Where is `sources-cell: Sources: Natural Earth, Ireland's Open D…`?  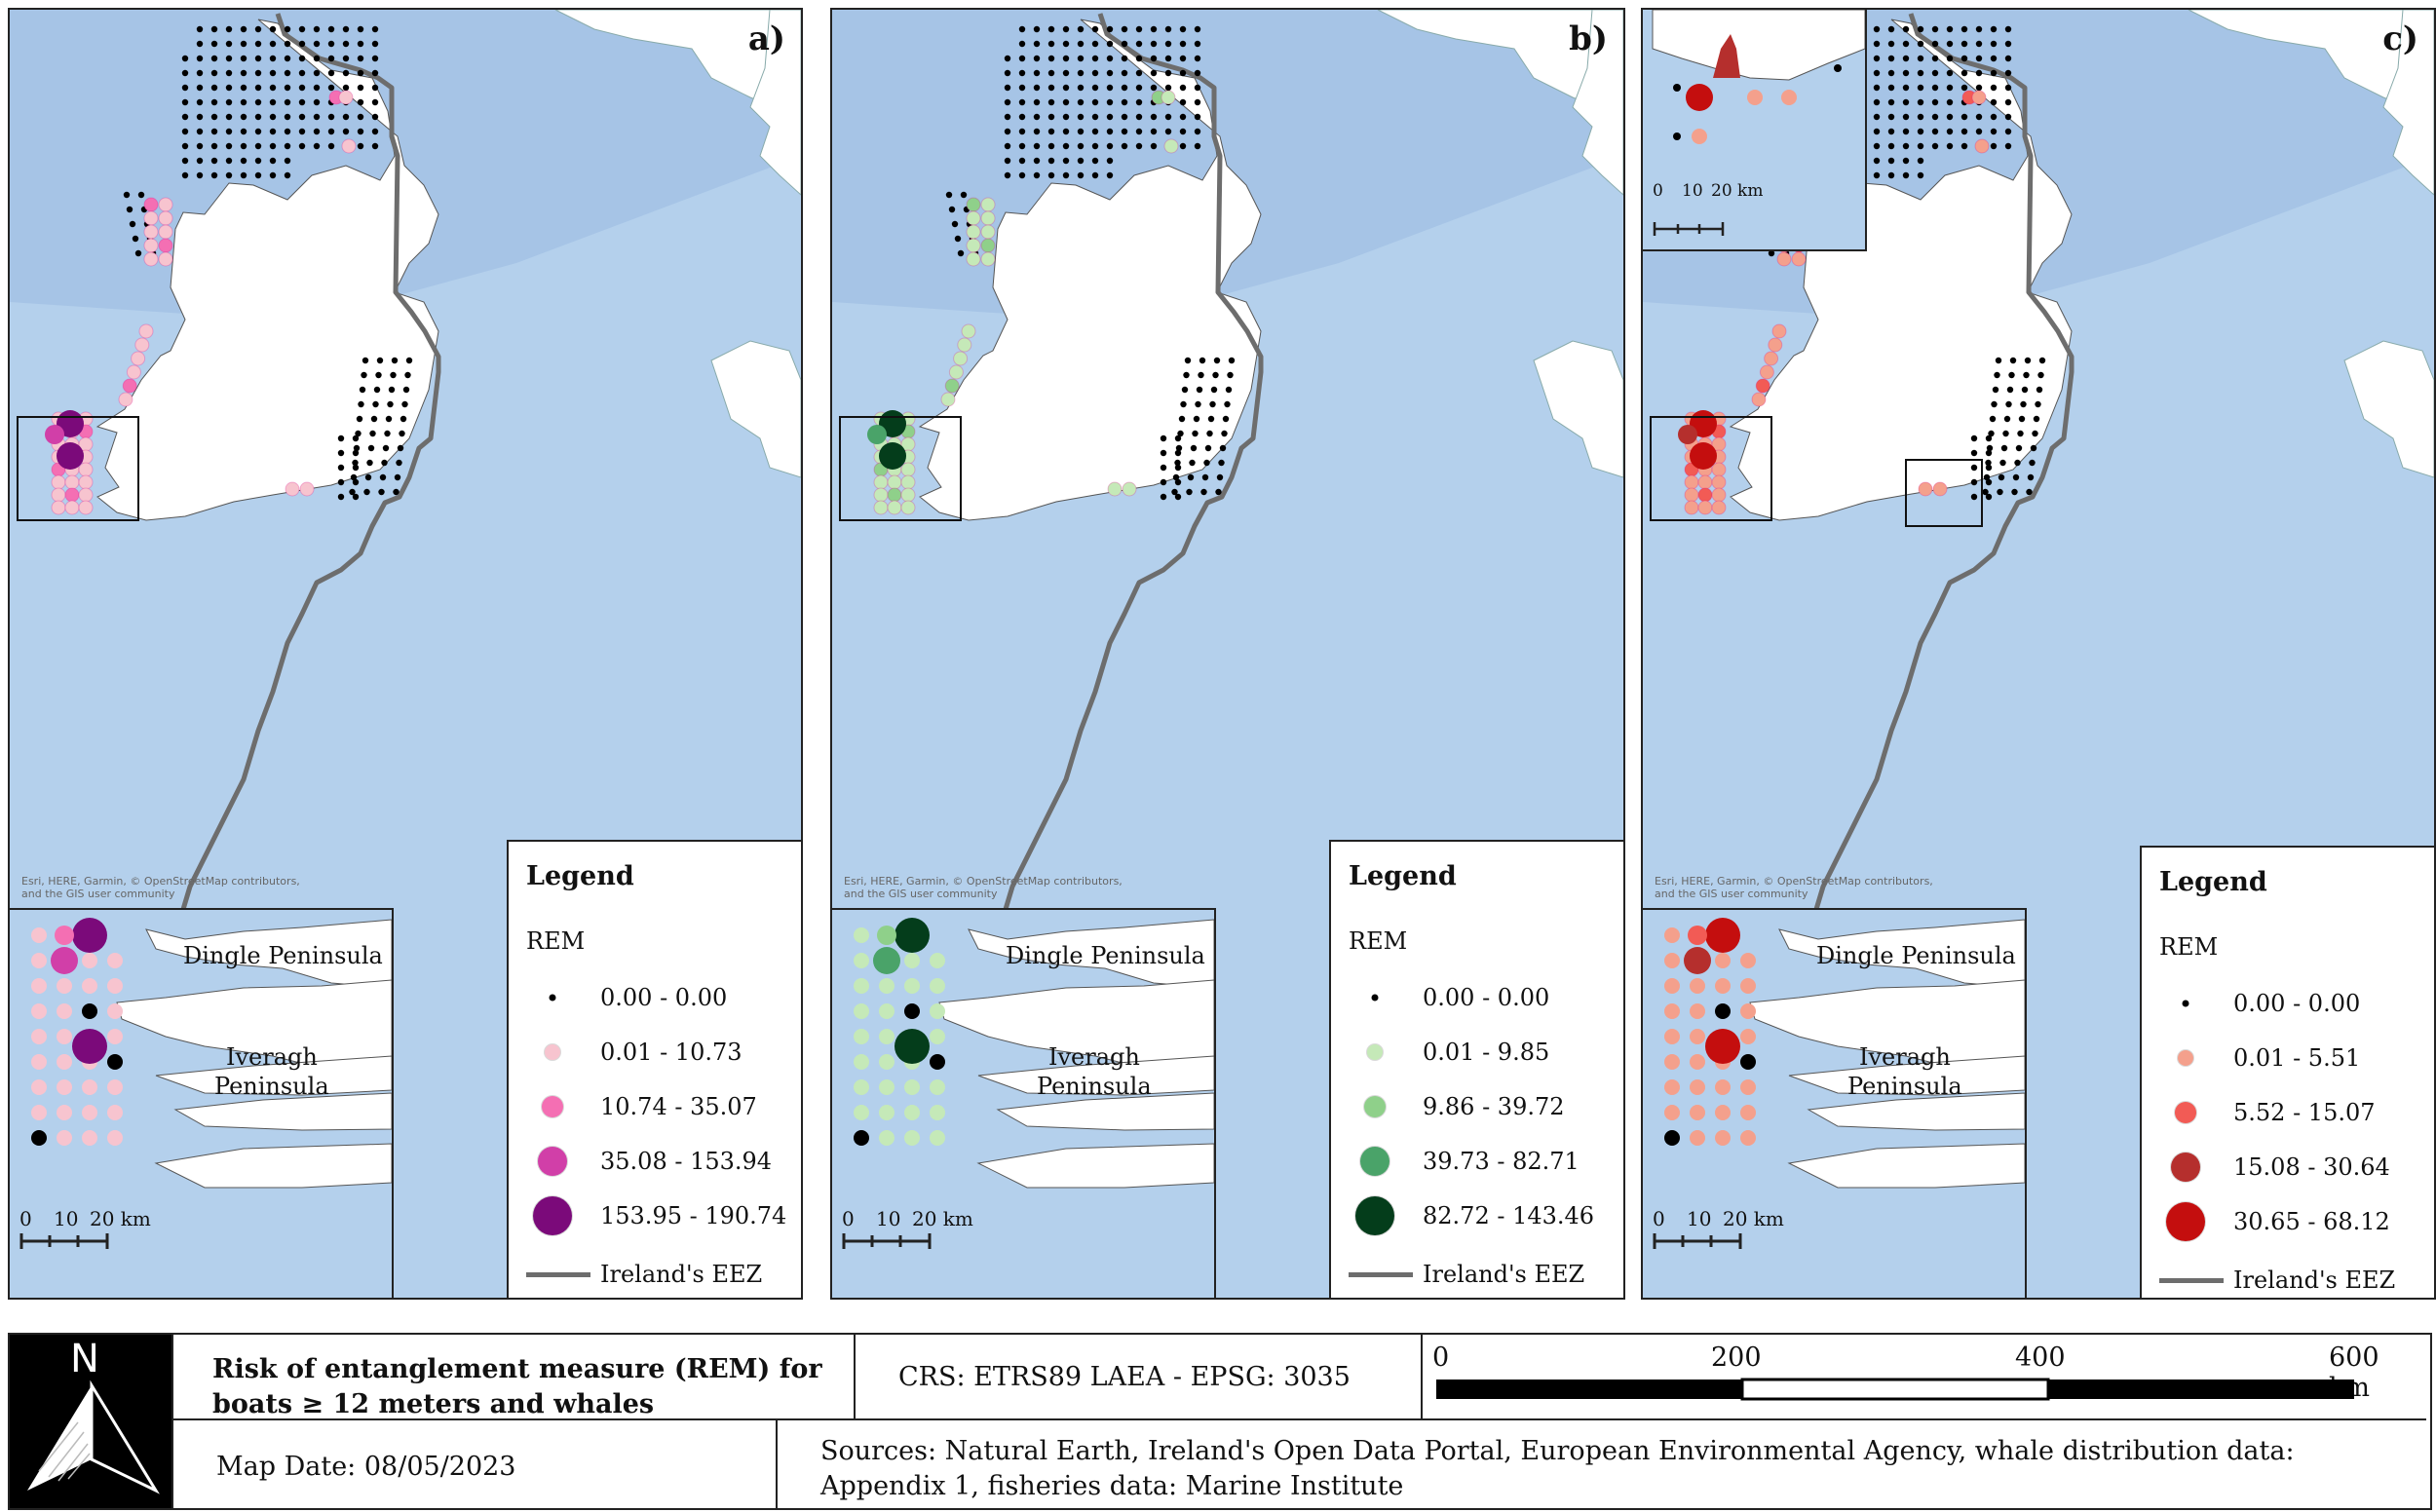 sources-cell: Sources: Natural Earth, Ireland's Open D… is located at coordinates (1602, 1464).